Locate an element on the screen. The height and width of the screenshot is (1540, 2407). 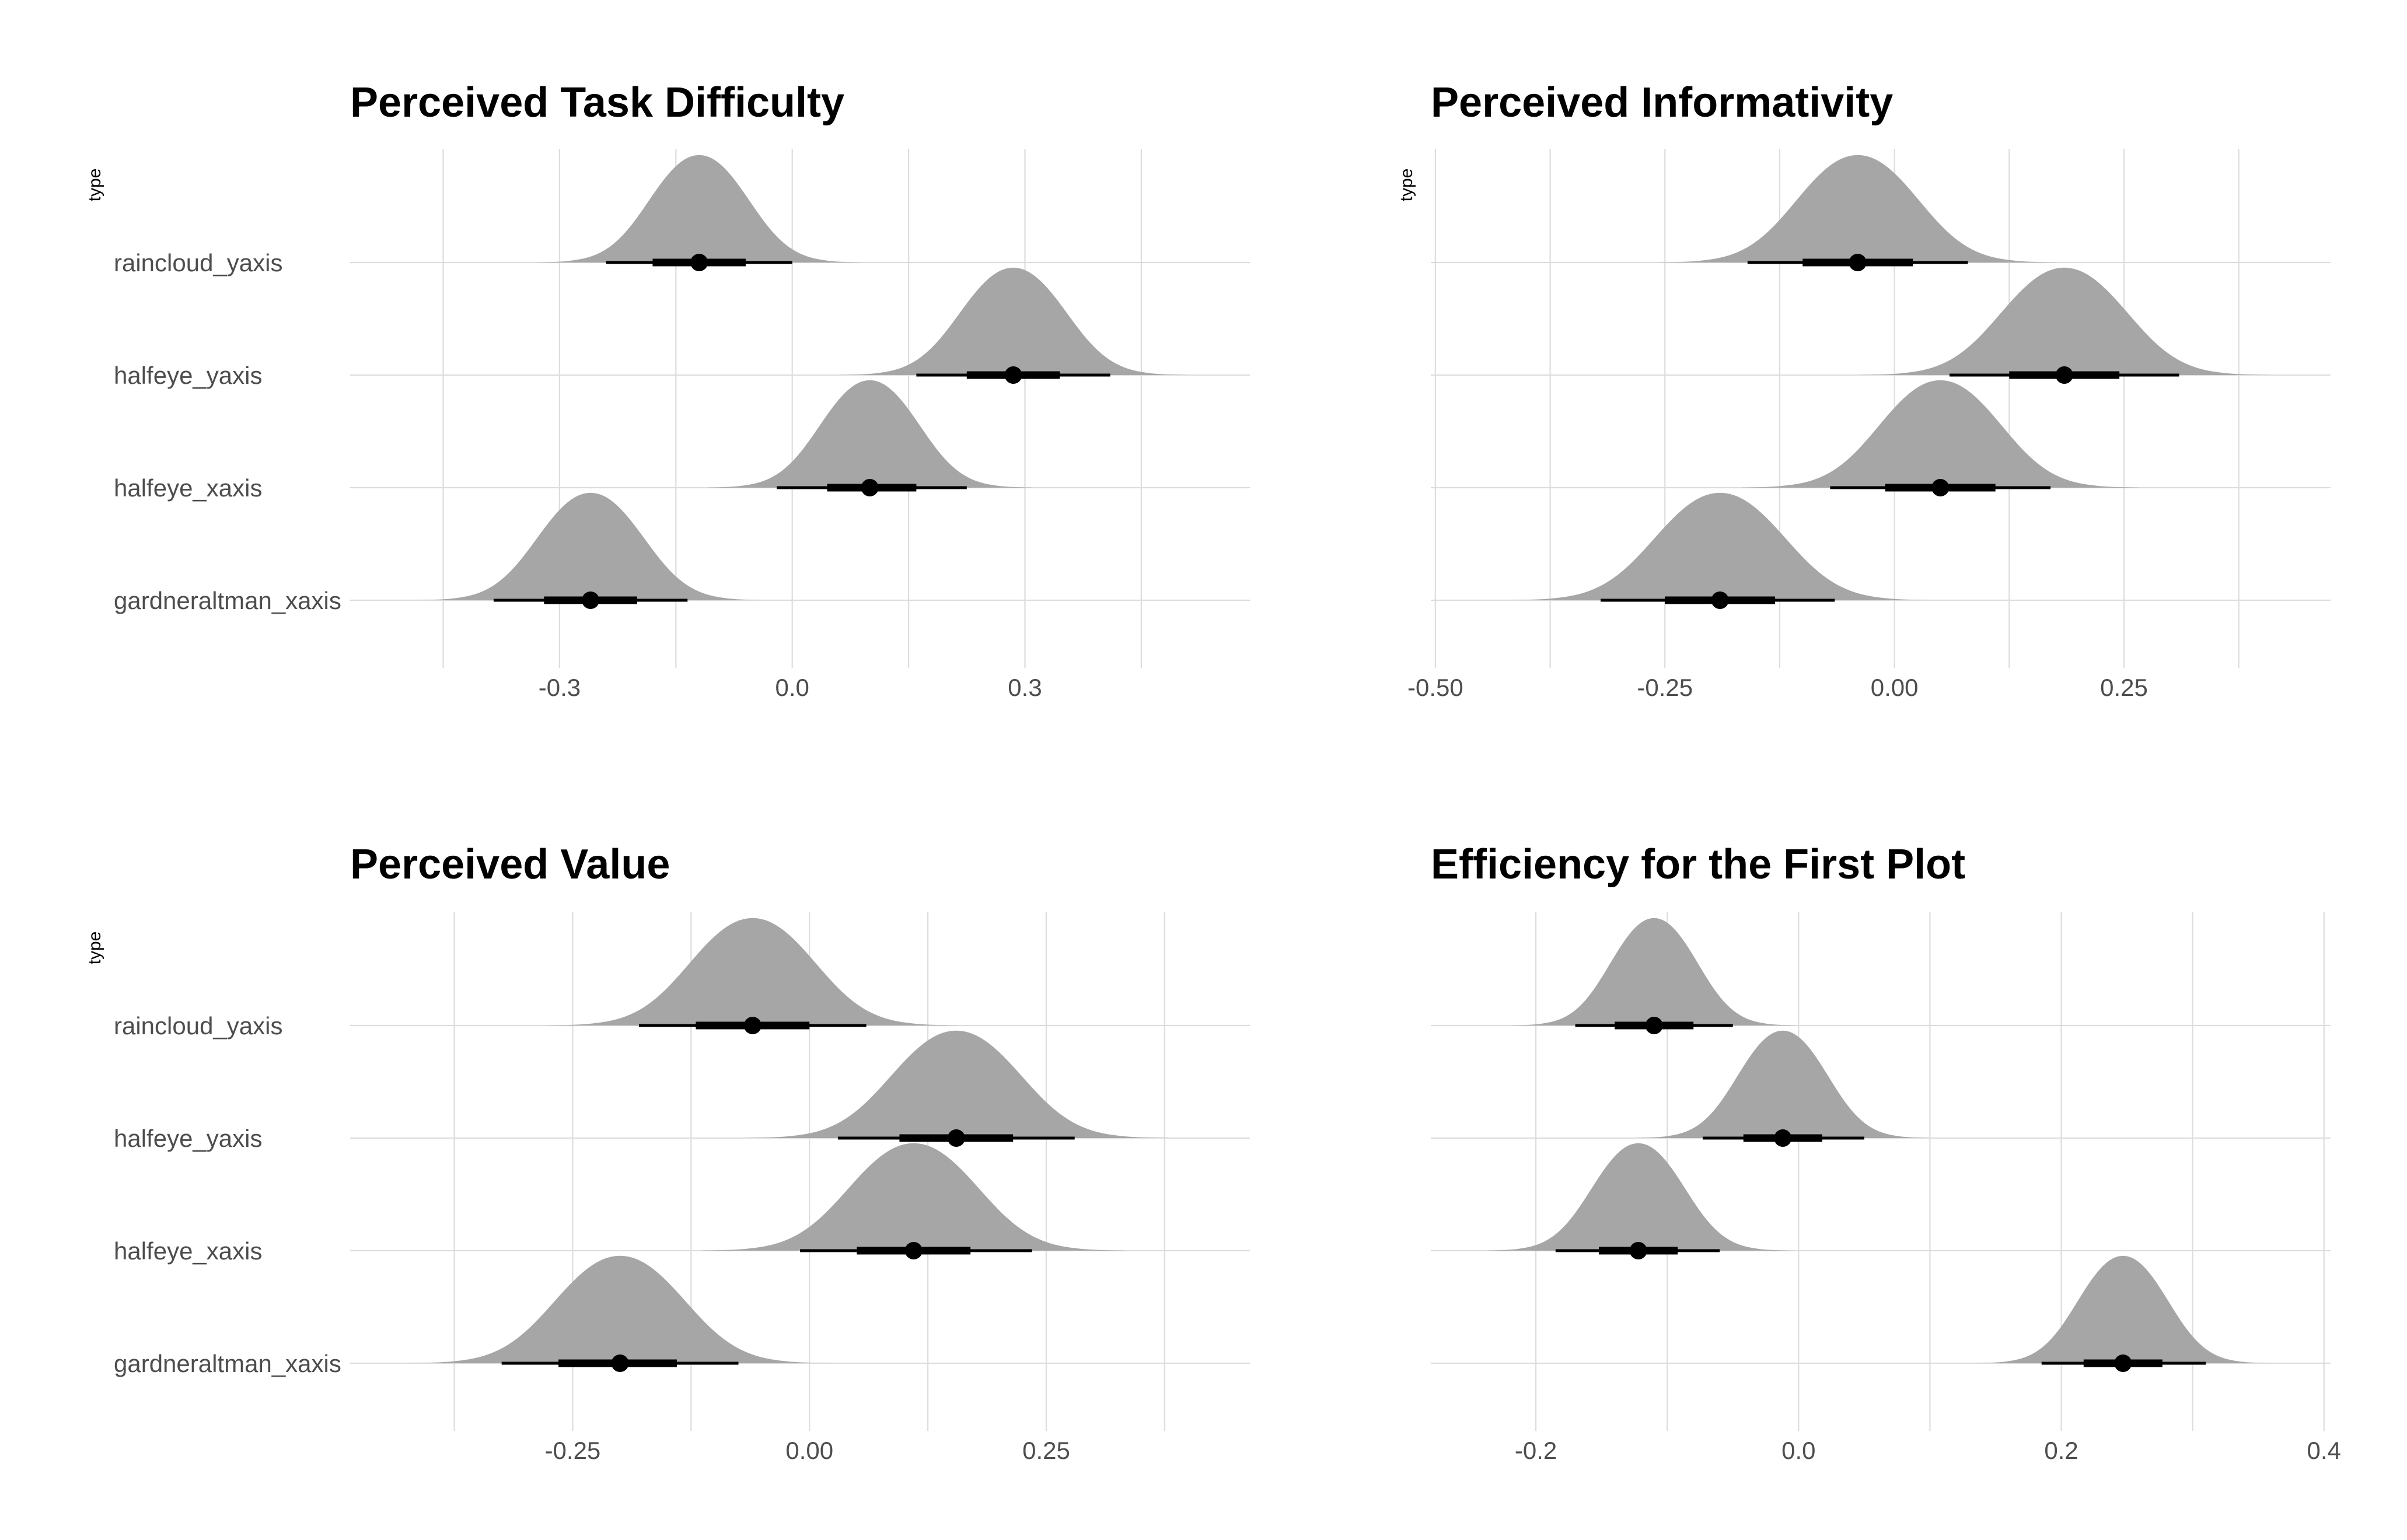
x-tick-label: -0.50 is located at coordinates (1435, 687).